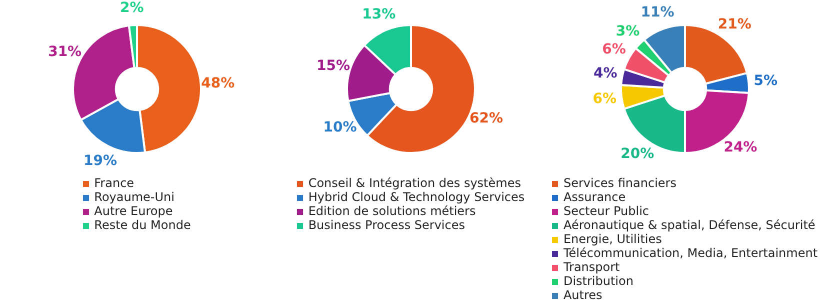  What do you see at coordinates (392, 211) in the screenshot?
I see `legend-label: Edition de solutions métiers` at bounding box center [392, 211].